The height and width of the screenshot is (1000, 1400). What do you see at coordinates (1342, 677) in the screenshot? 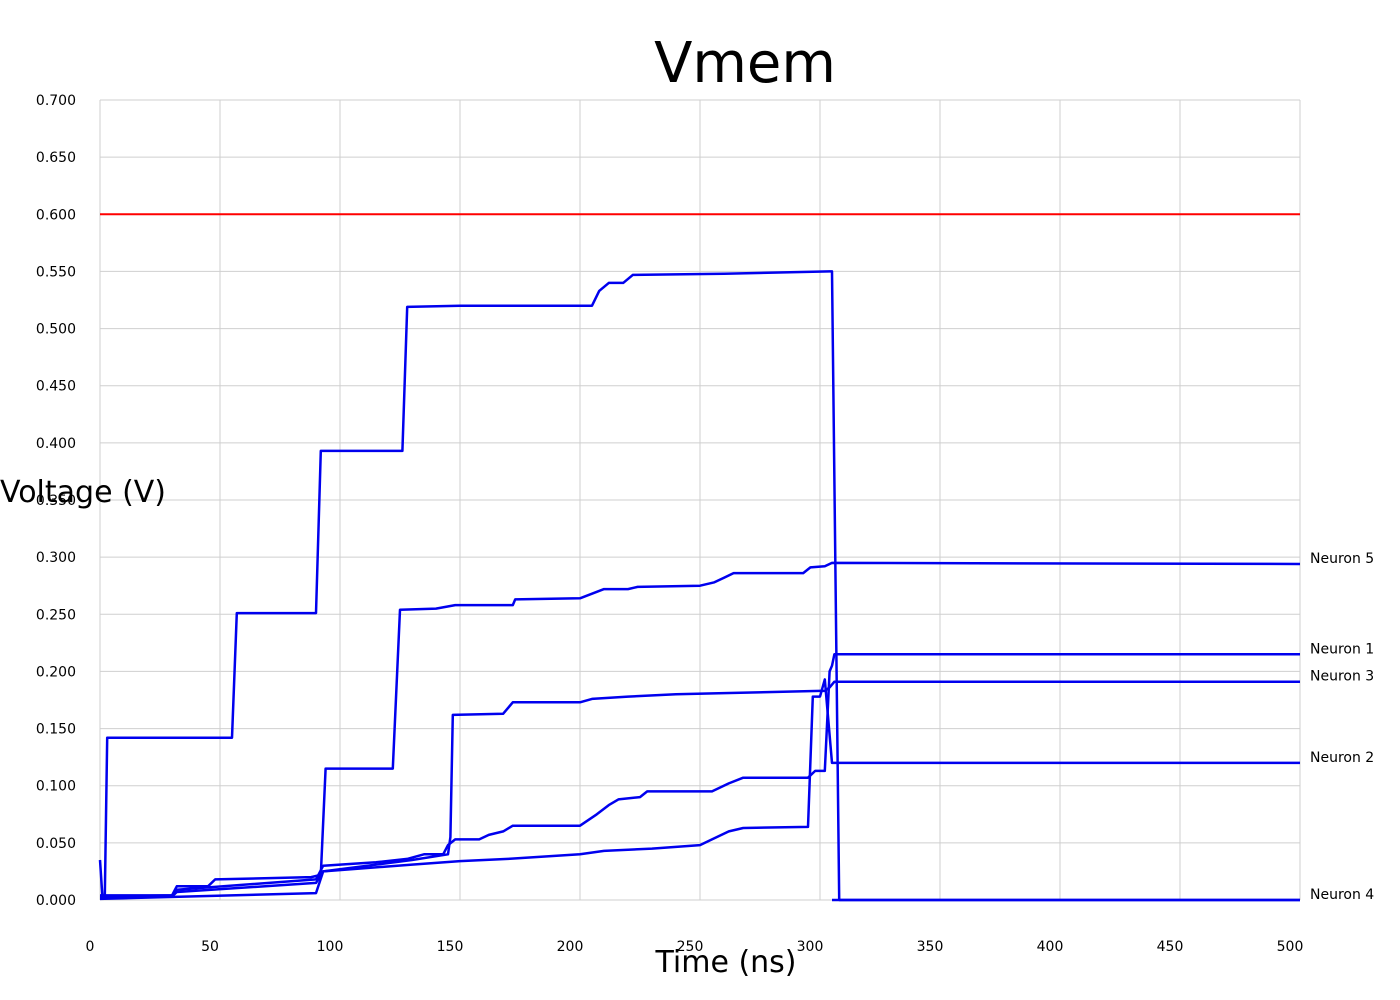
I see `series-label: Neuron 3` at bounding box center [1342, 677].